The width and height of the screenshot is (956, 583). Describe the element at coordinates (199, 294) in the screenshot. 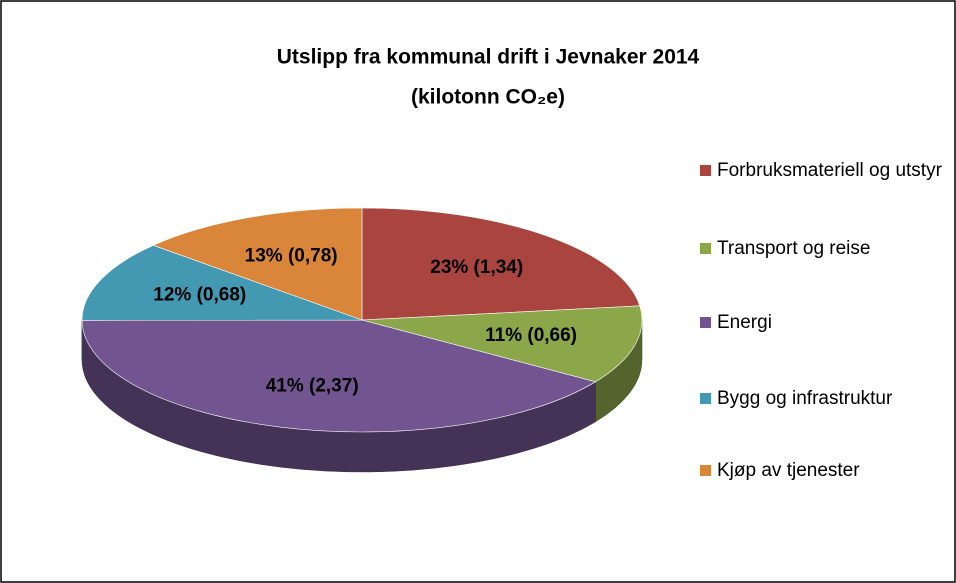

I see `data-label: 12% (0,68)` at that location.